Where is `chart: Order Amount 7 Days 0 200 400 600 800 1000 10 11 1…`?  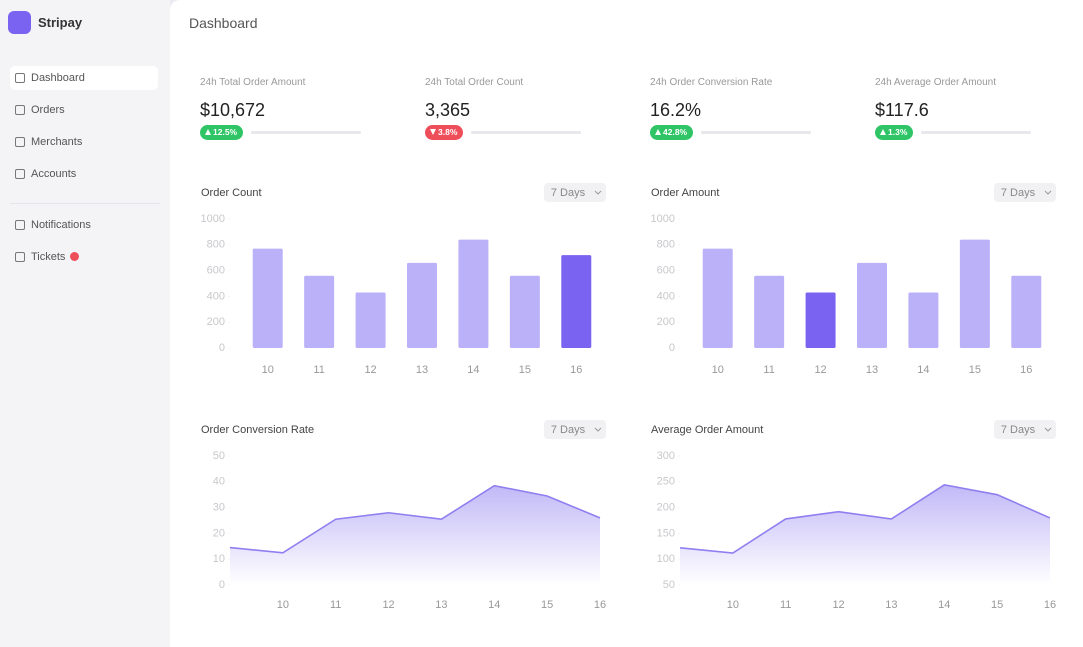 chart: Order Amount 7 Days 0 200 400 600 800 1000 10 11 1… is located at coordinates (853, 279).